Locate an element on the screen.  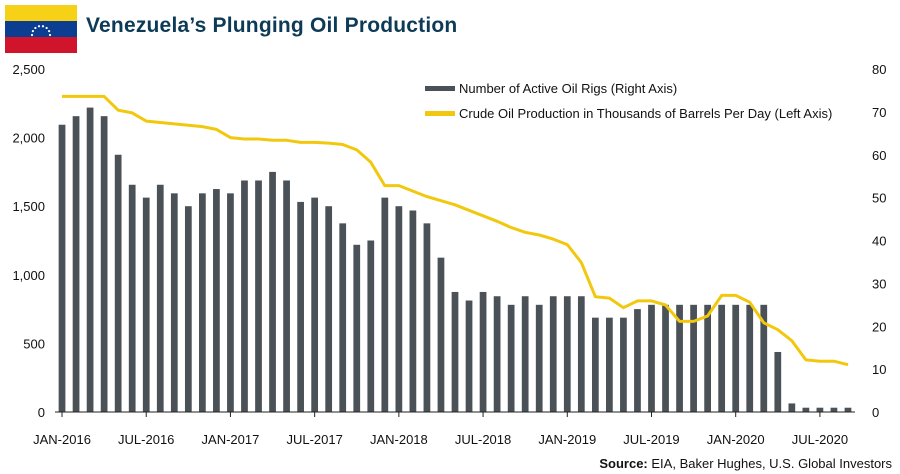
flag-band-red is located at coordinates (41, 45).